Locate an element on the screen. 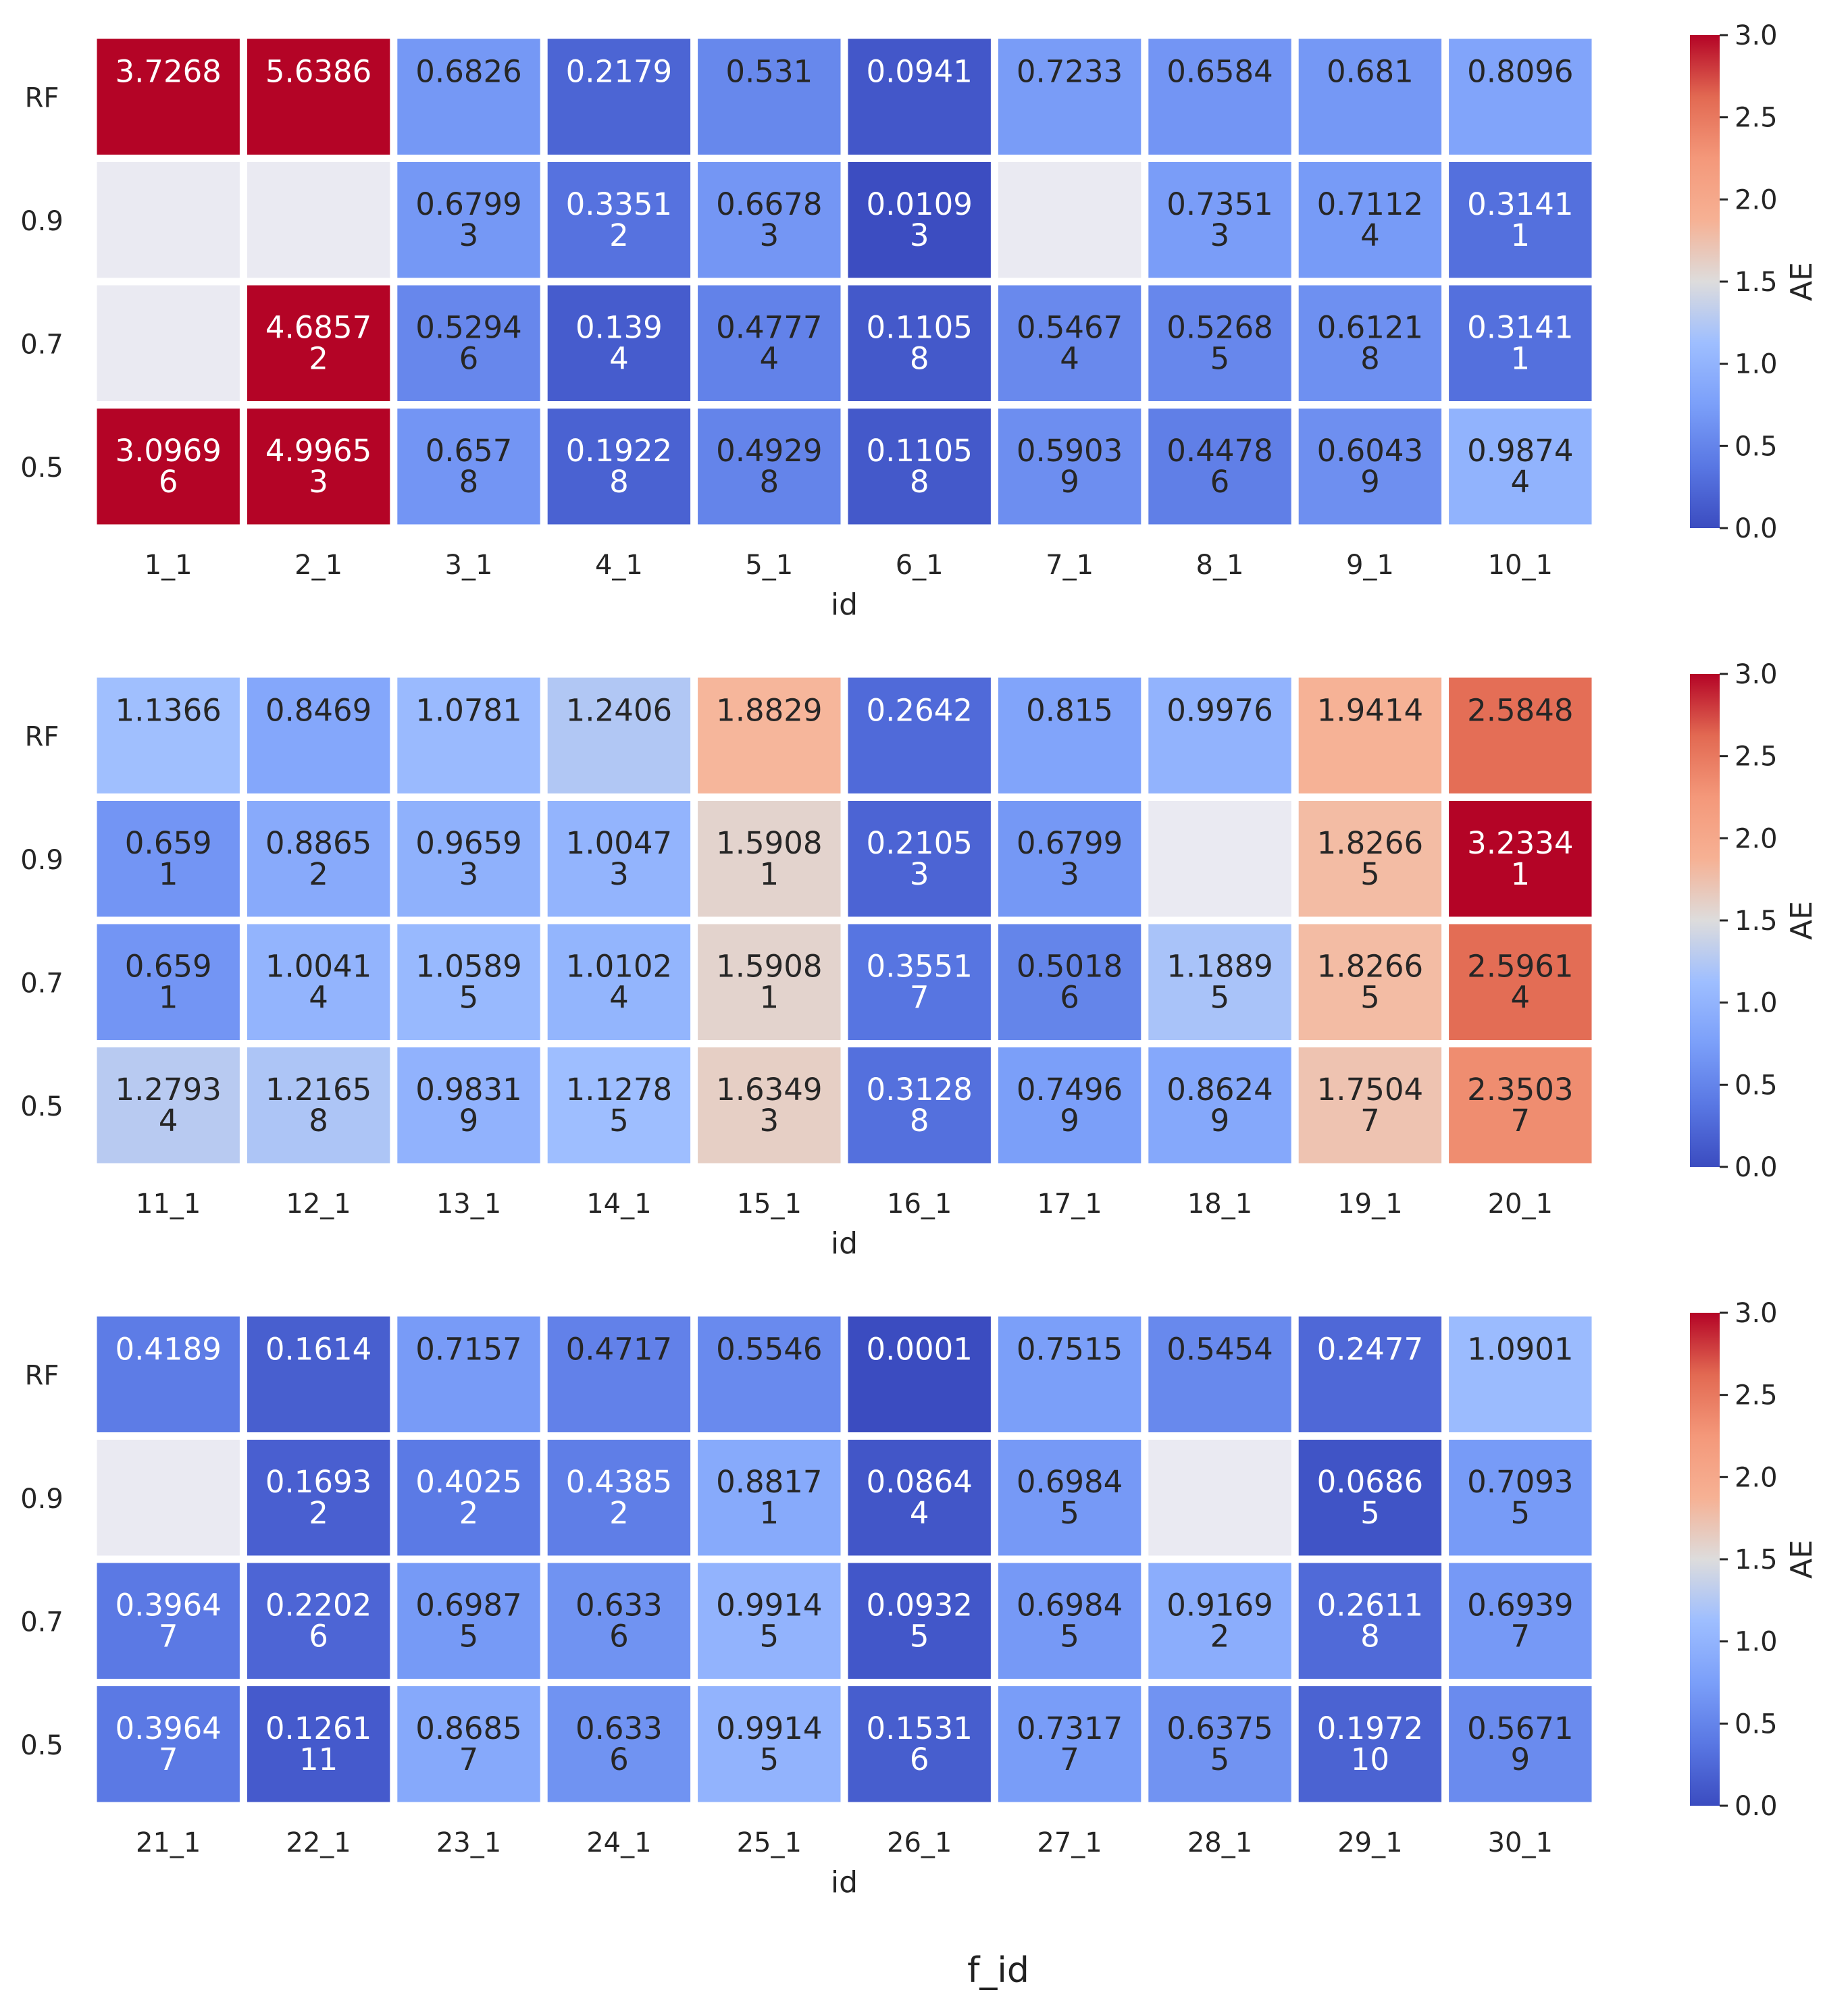 This screenshot has width=1848, height=2009. cell-value-label: 0.9831 is located at coordinates (468, 1089).